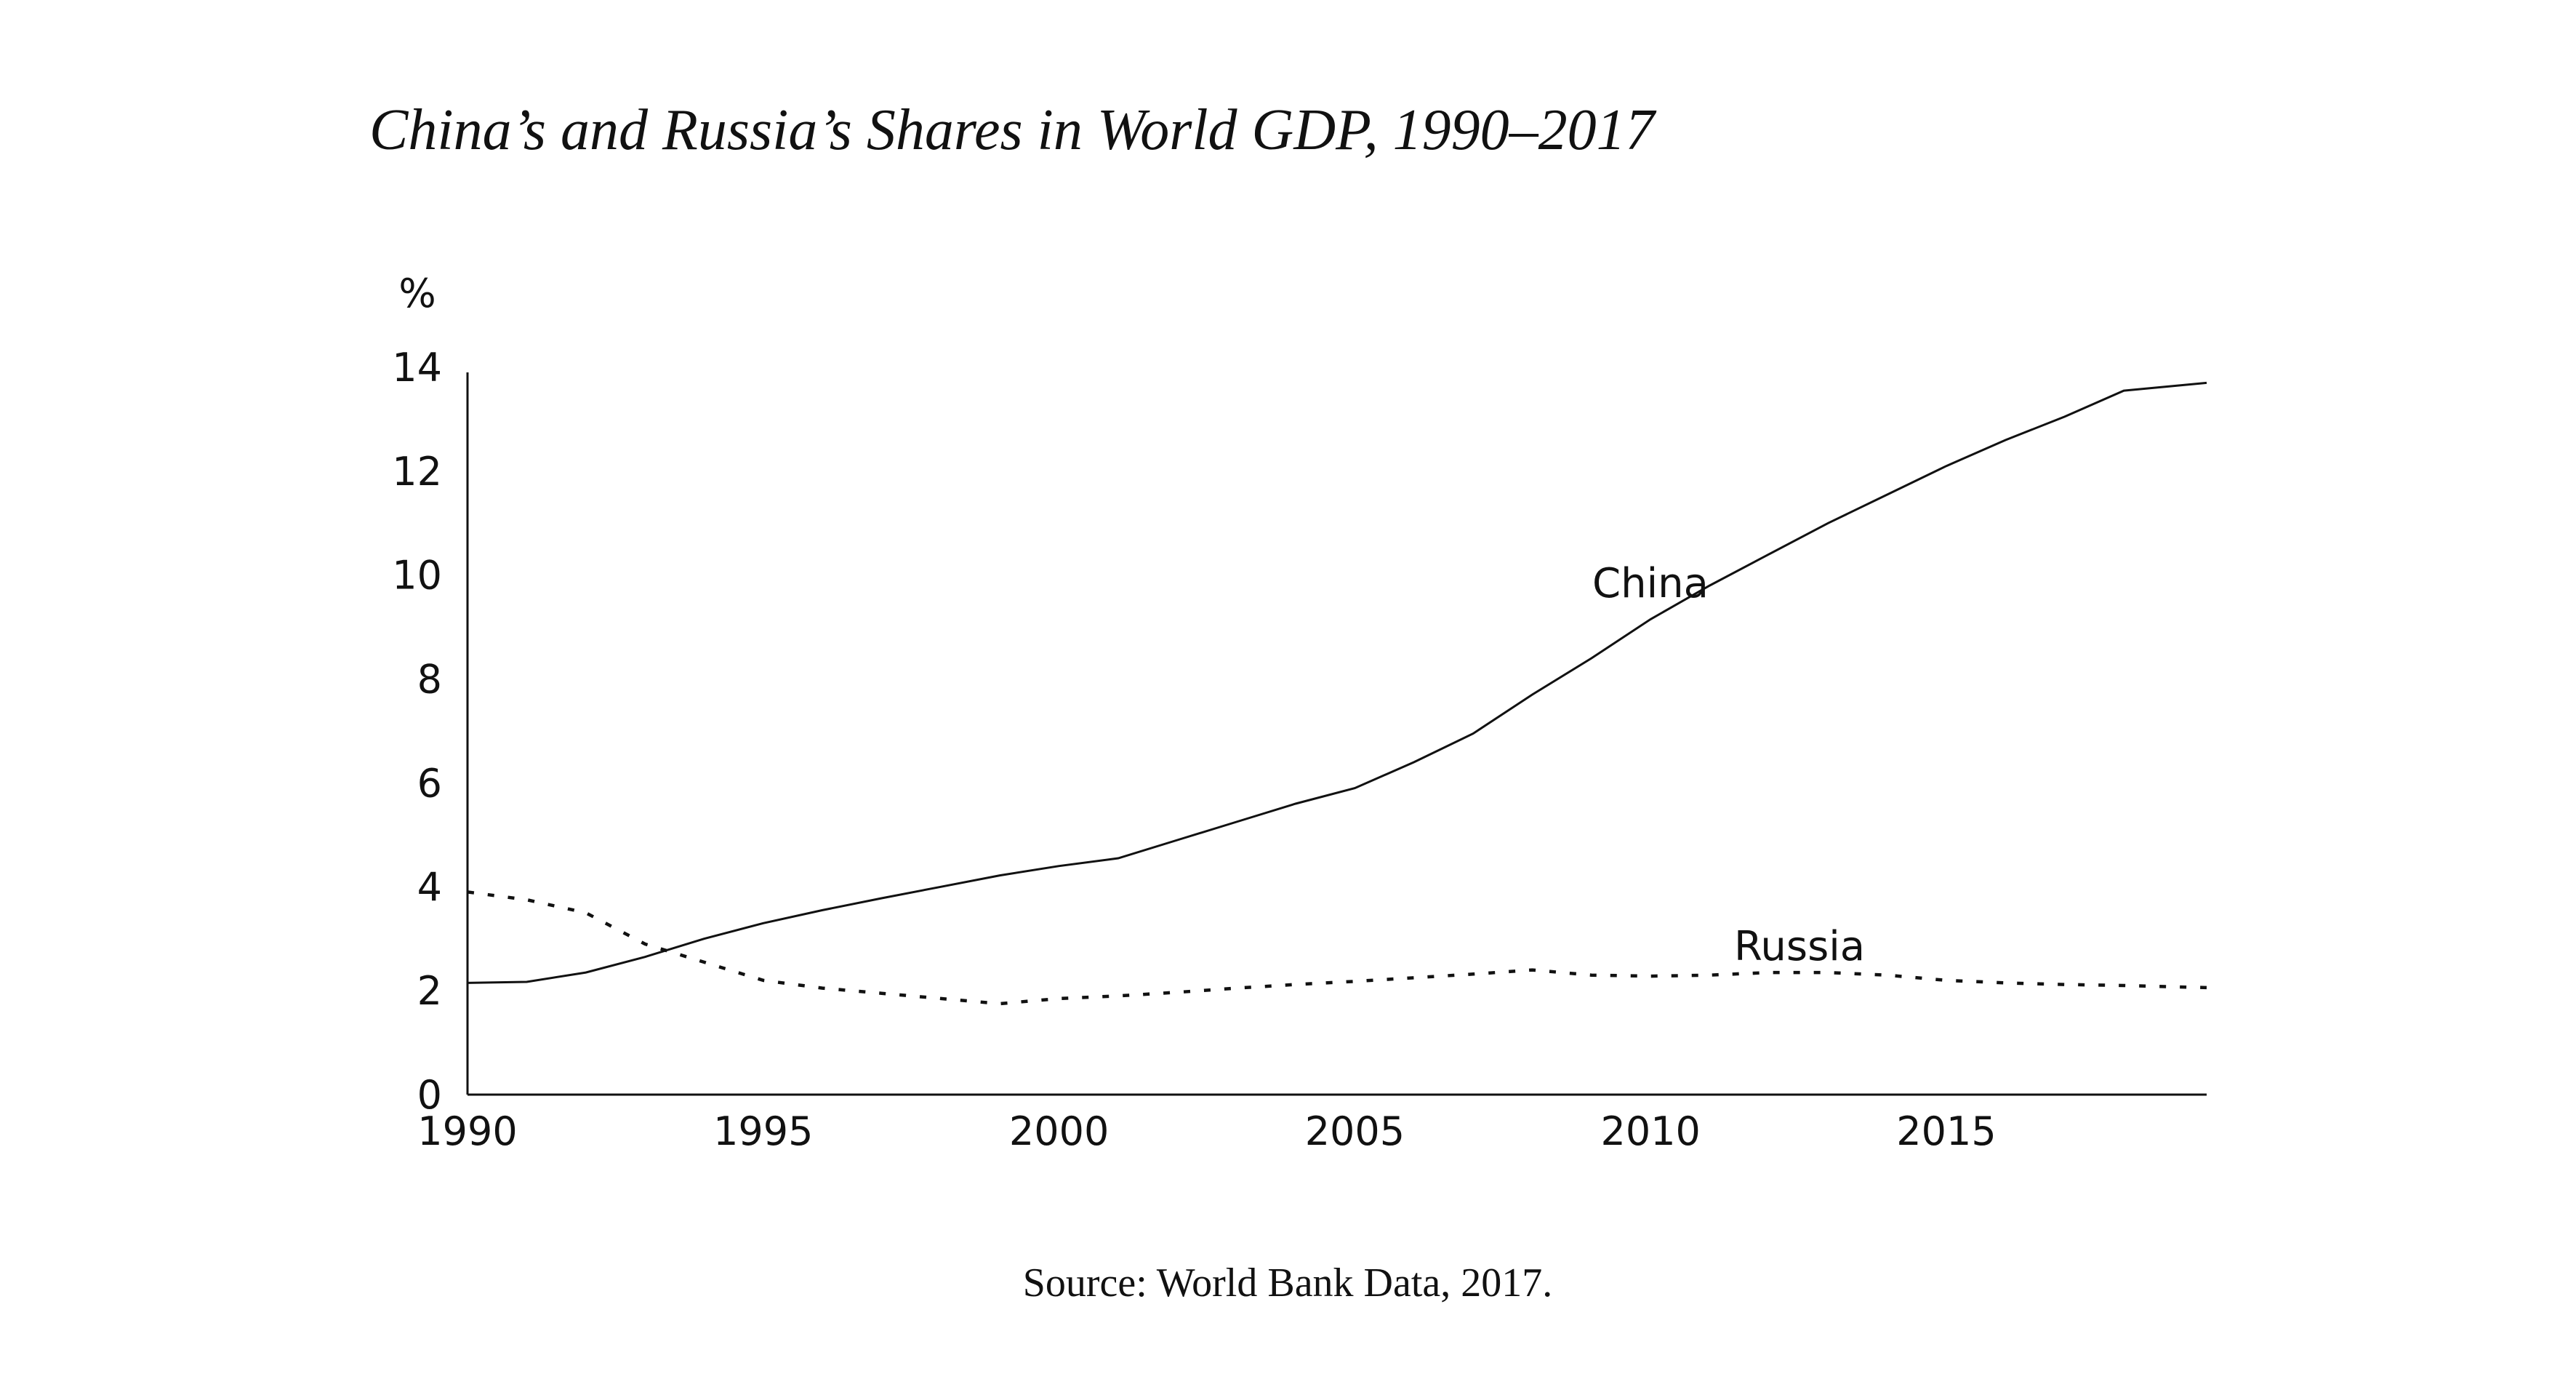 The height and width of the screenshot is (1379, 2576). Describe the element at coordinates (1206, 1131) in the screenshot. I see `x-axis-ticks: 1990 1995 2000 2005 2010 2015` at that location.